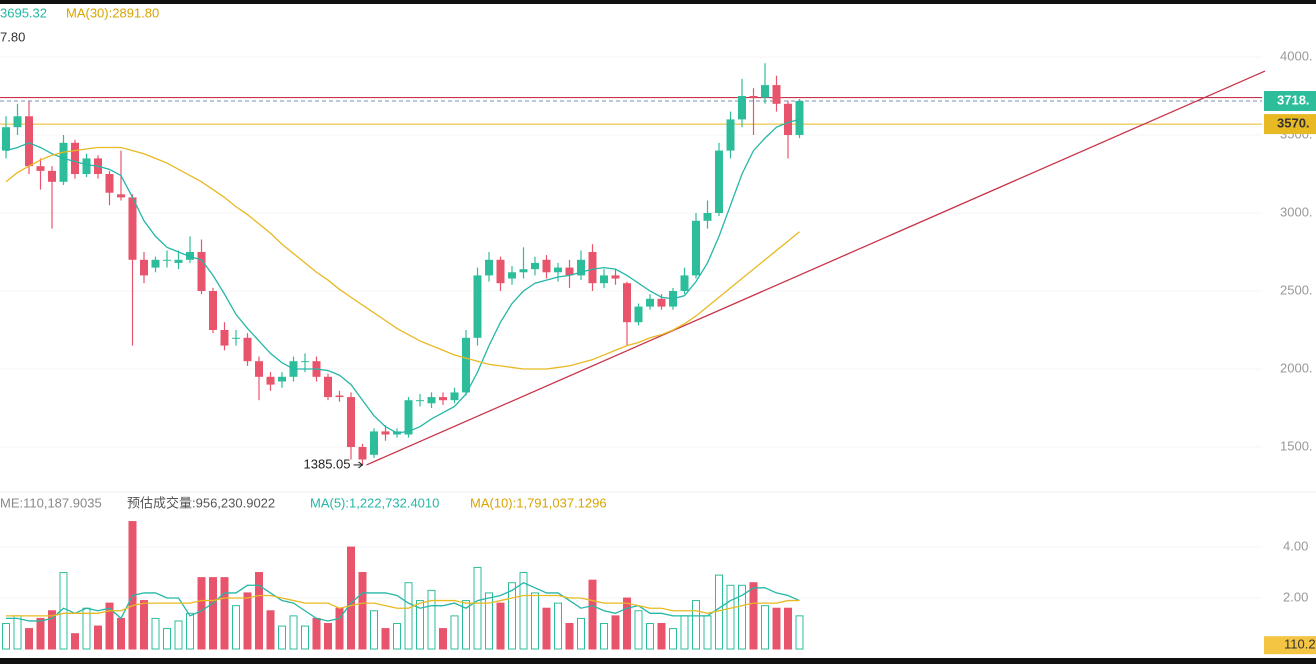 Image resolution: width=1316 pixels, height=664 pixels. I want to click on low-annotation: 1385.05, so click(327, 463).